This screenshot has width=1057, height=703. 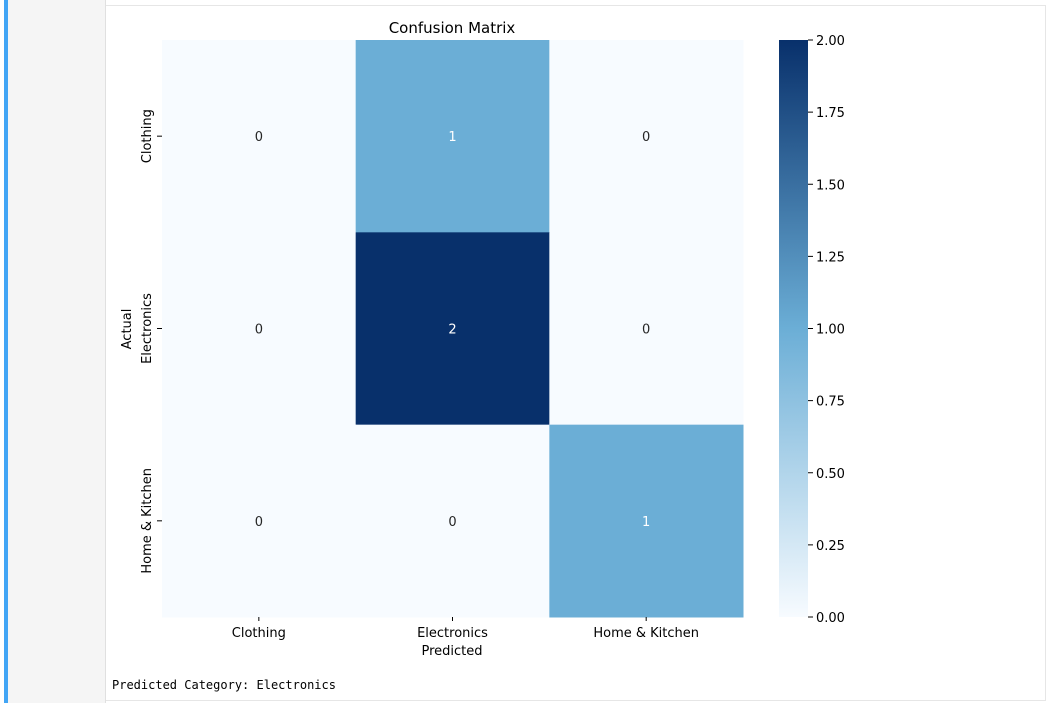 I want to click on colorbar-tick-label: 1.00, so click(x=830, y=330).